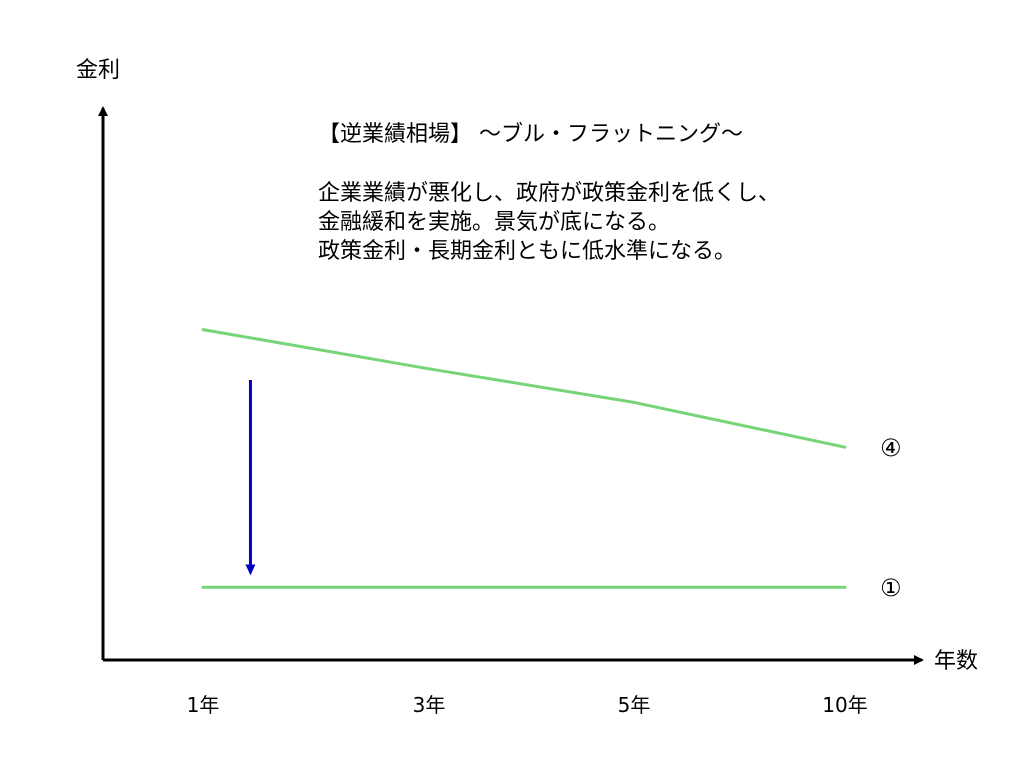 This screenshot has width=1024, height=768. What do you see at coordinates (98, 70) in the screenshot?
I see `y-axis-label: 金利` at bounding box center [98, 70].